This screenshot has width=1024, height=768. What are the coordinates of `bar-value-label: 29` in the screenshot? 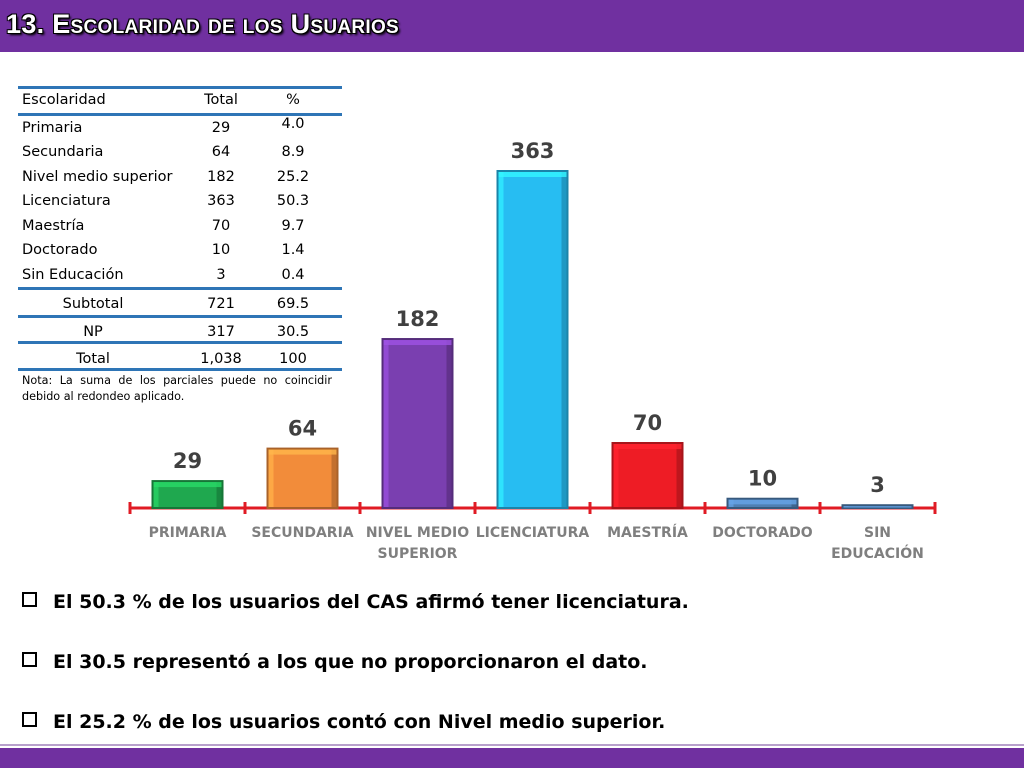 It's located at (187, 461).